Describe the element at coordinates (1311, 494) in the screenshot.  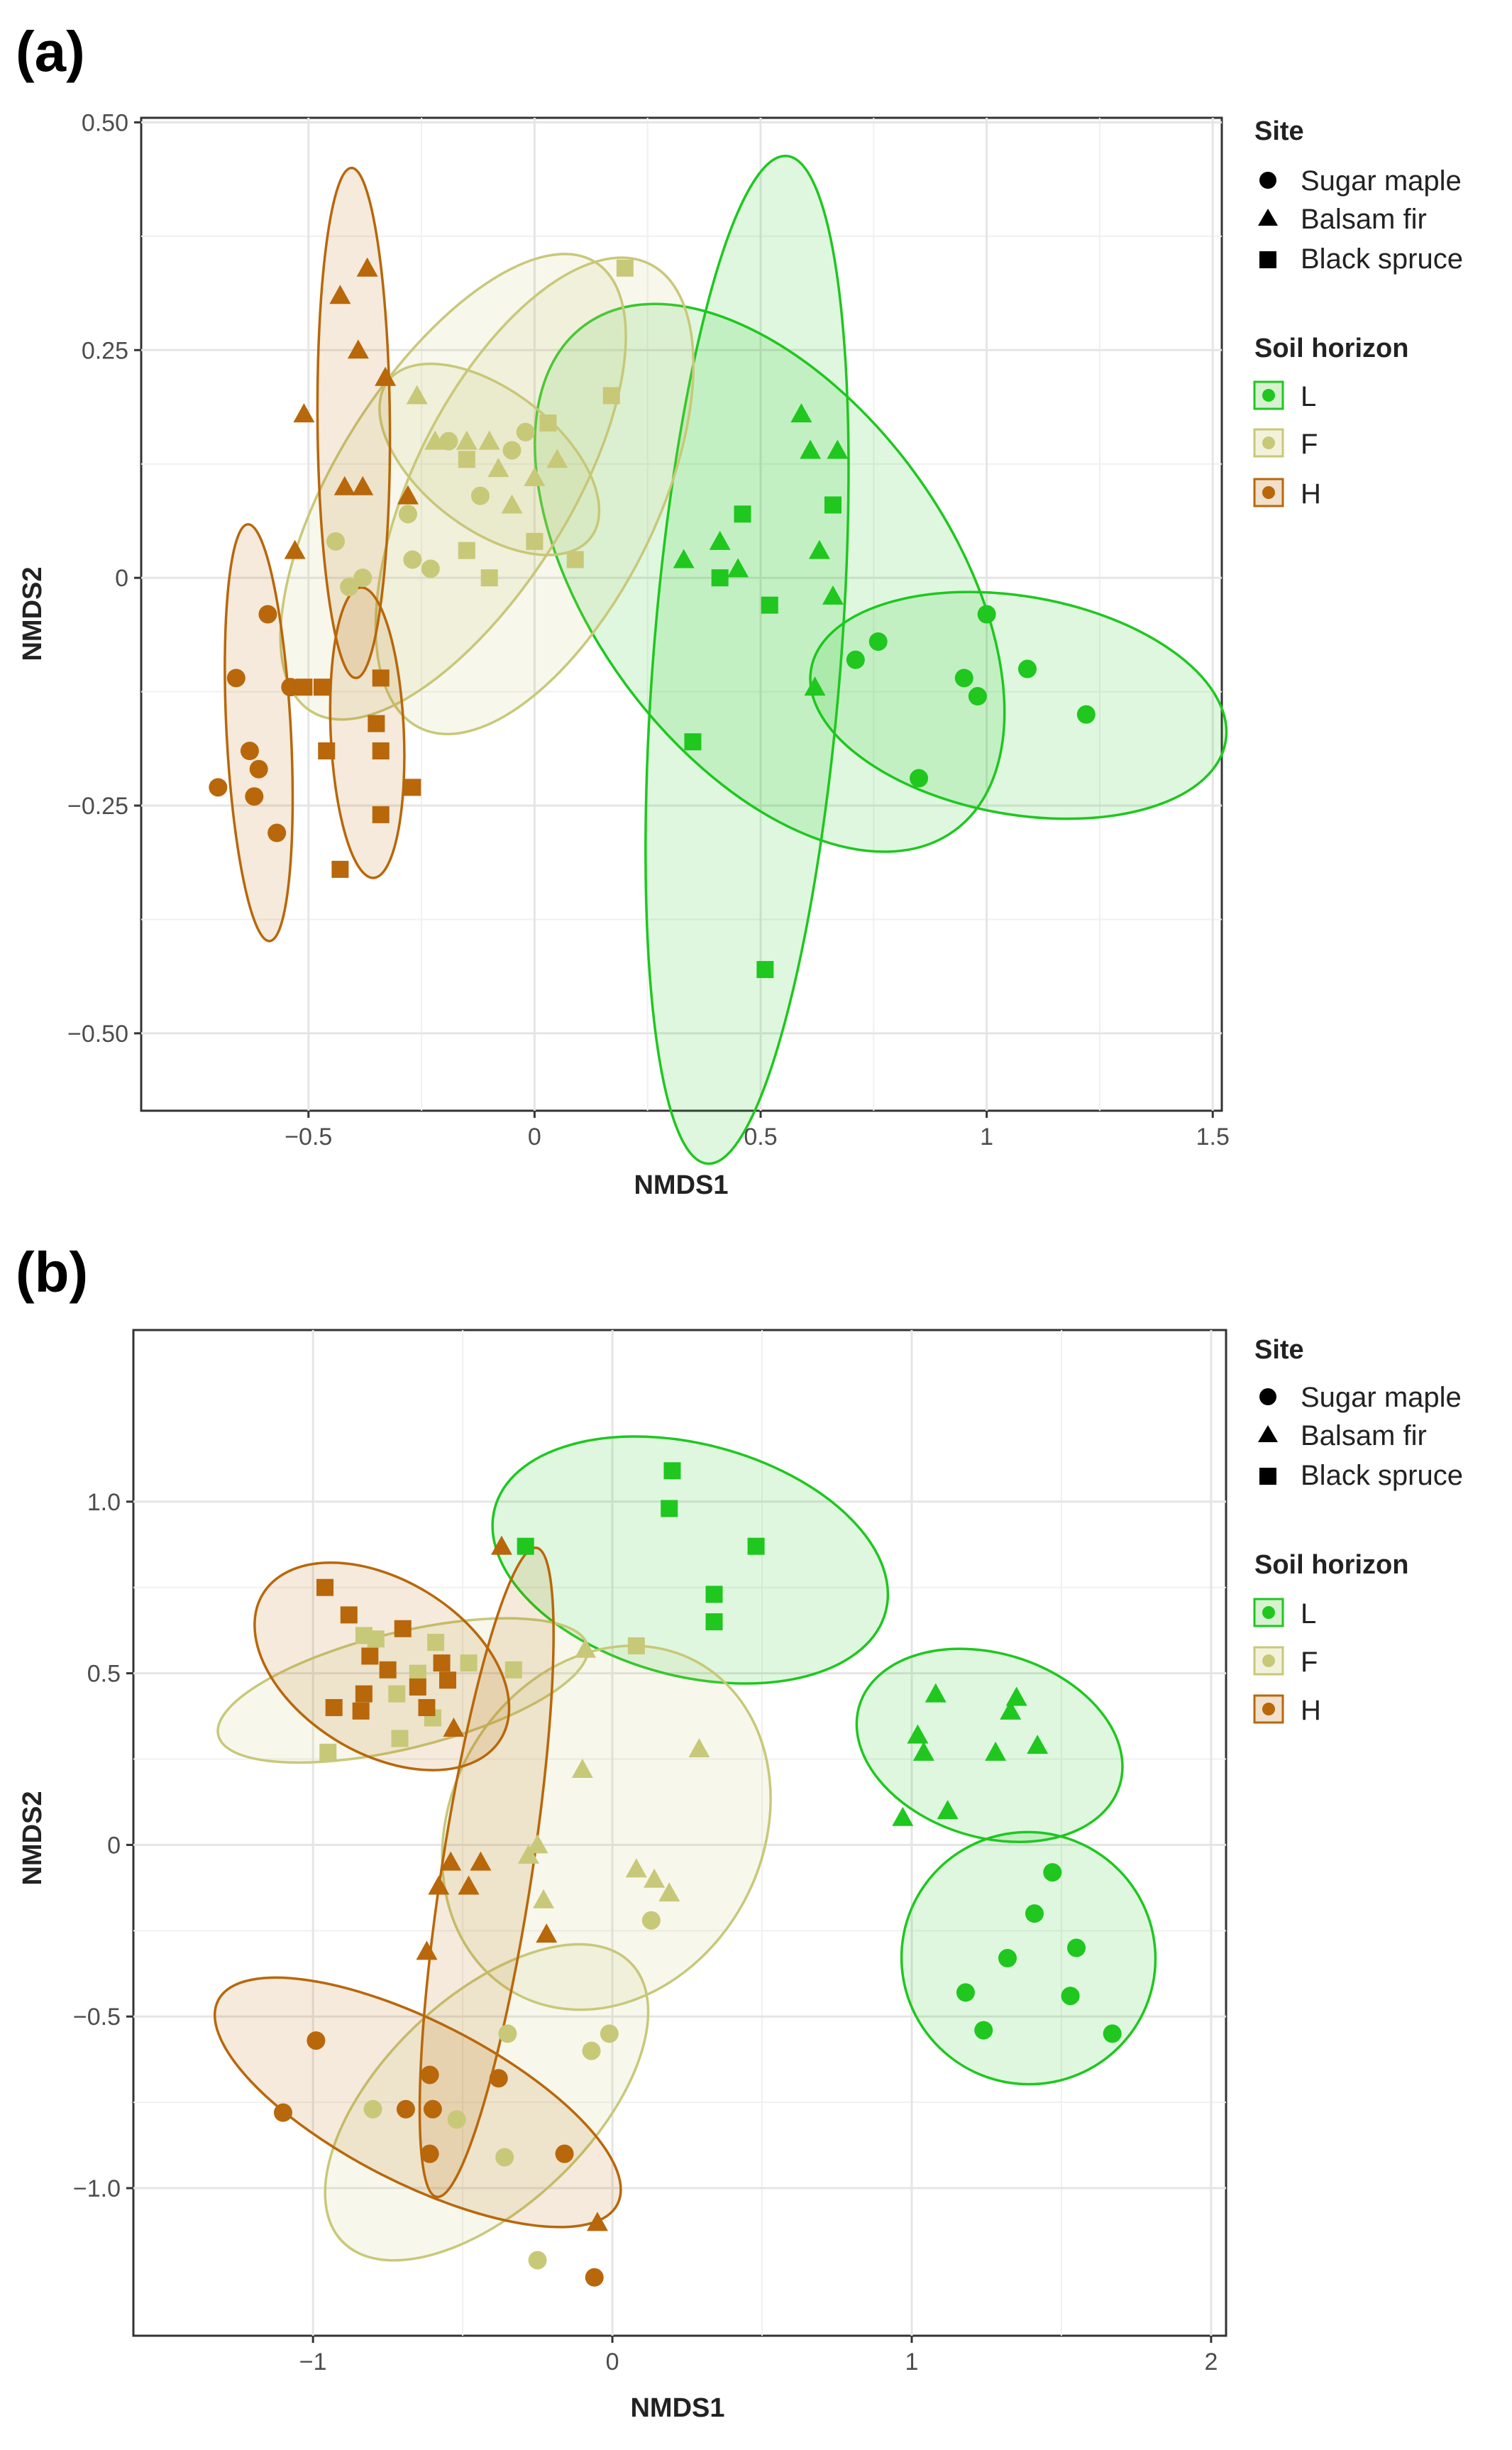
I see `legend-a-h: H` at that location.